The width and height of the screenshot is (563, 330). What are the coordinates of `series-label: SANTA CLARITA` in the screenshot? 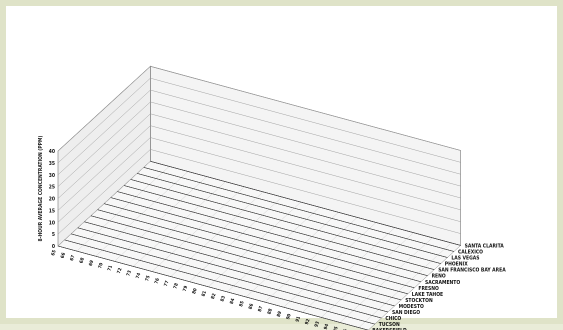 It's located at (485, 246).